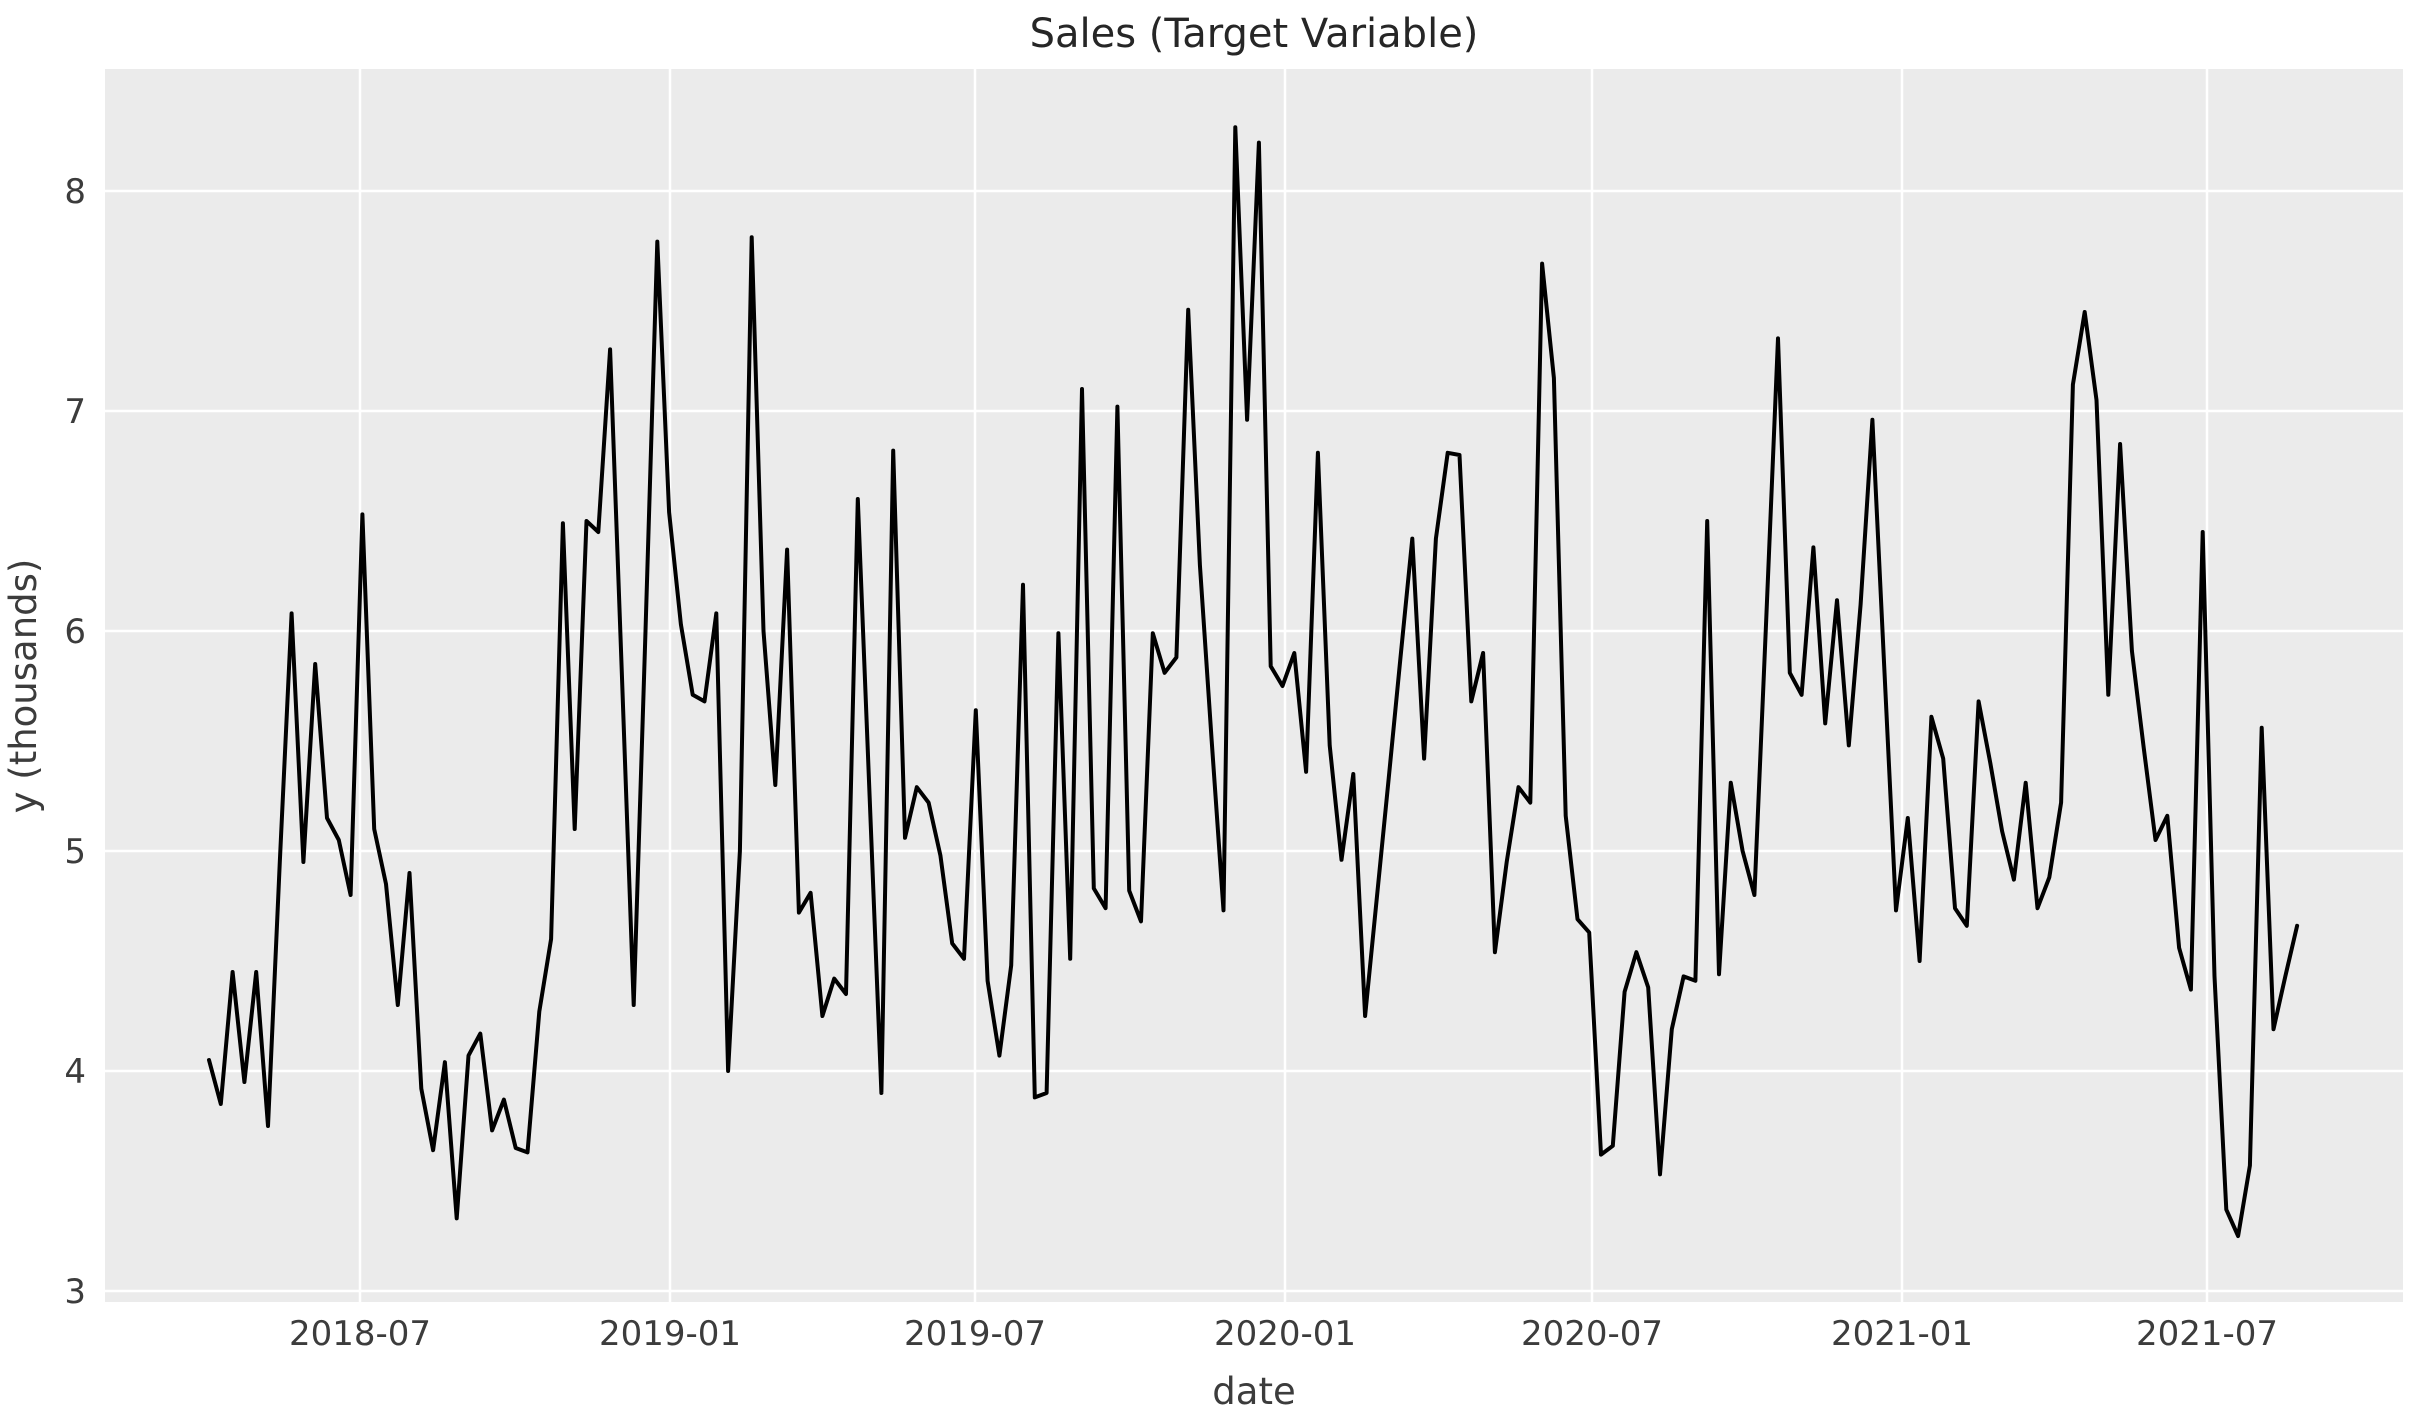 The width and height of the screenshot is (2423, 1423). What do you see at coordinates (2207, 1334) in the screenshot?
I see `x-tick-label: 2021-07` at bounding box center [2207, 1334].